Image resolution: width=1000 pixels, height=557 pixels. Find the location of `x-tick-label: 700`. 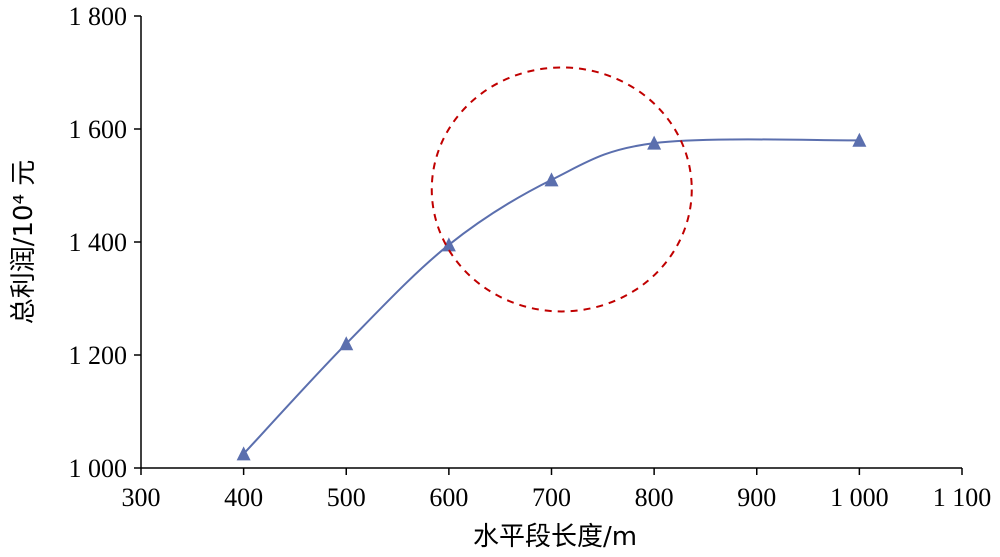

x-tick-label: 700 is located at coordinates (551, 497).